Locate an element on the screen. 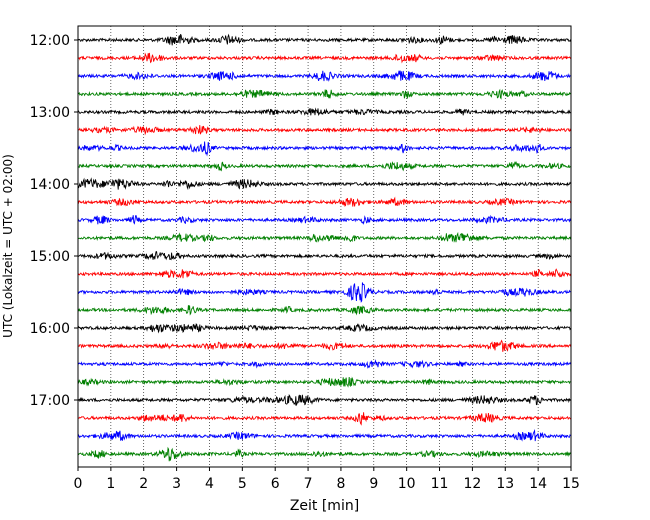 The width and height of the screenshot is (650, 520). x-tick-label: 4 is located at coordinates (209, 484).